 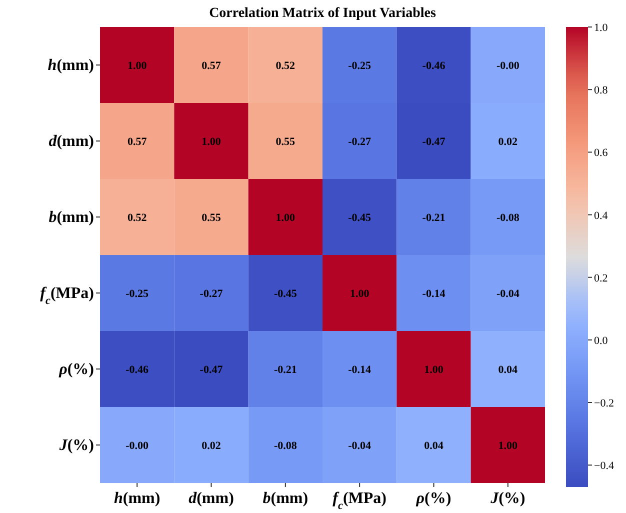 What do you see at coordinates (71, 217) in the screenshot?
I see `y-tick-label: b(mm)` at bounding box center [71, 217].